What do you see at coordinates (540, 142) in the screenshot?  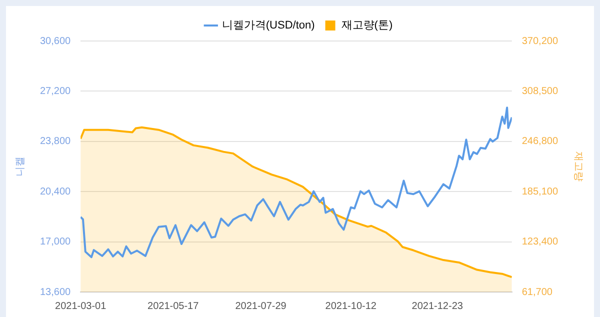 I see `y2-tick-label: 246,800` at bounding box center [540, 142].